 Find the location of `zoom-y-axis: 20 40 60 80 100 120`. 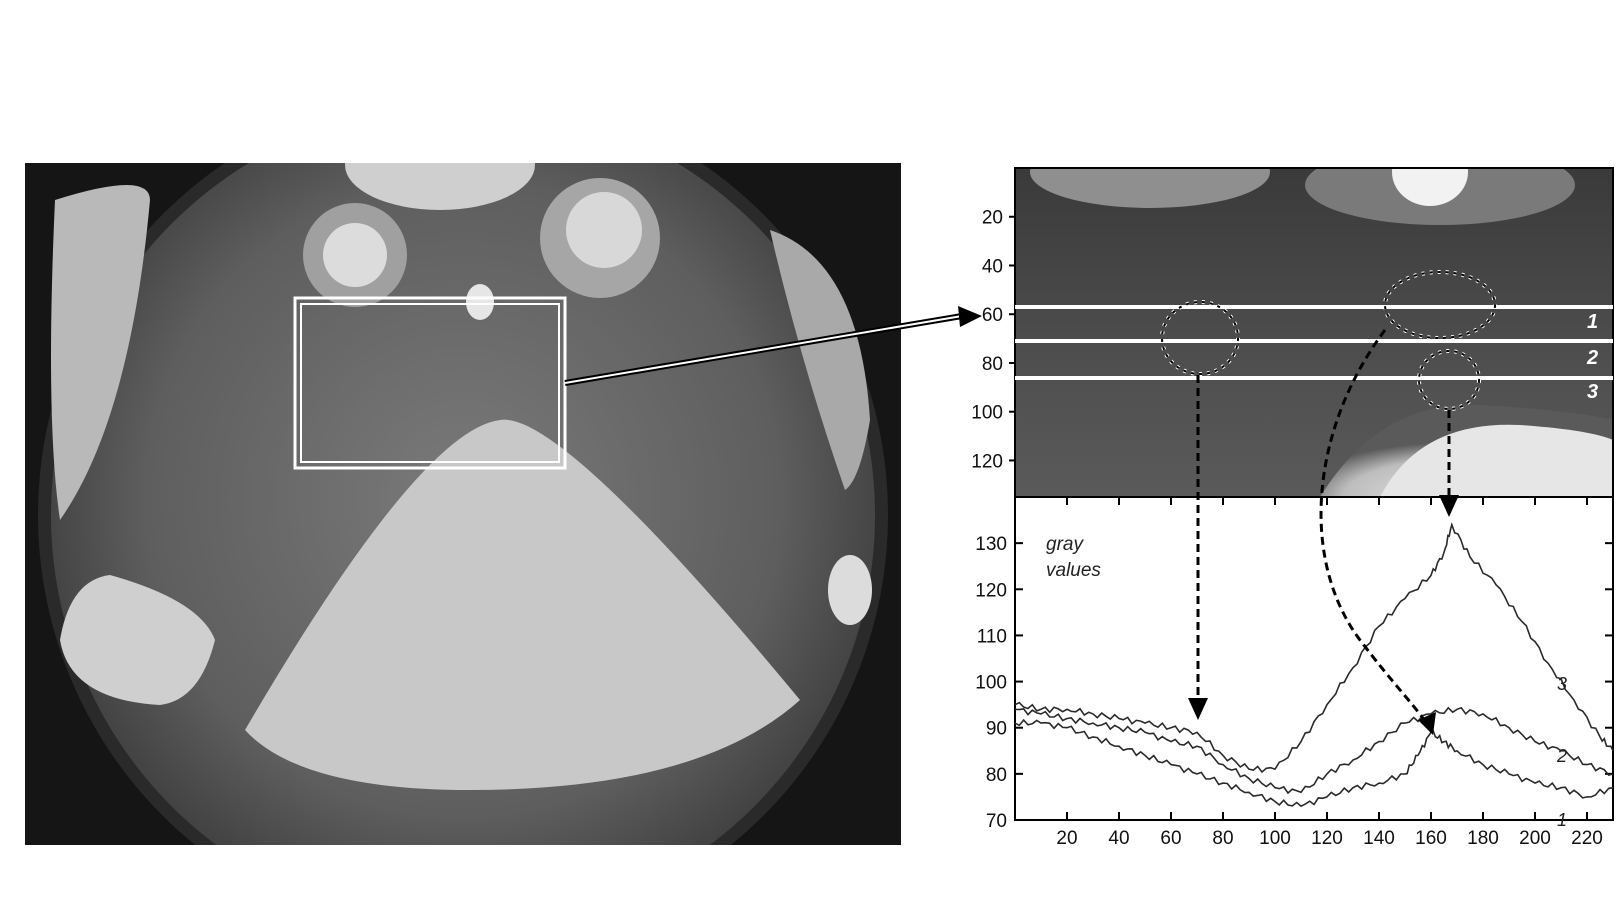

zoom-y-axis: 20 40 60 80 100 120 is located at coordinates (993, 340).